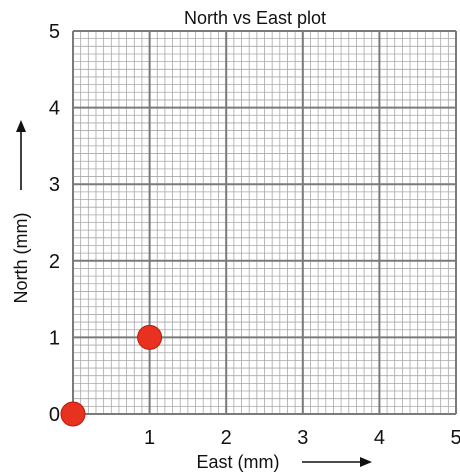 This screenshot has height=473, width=460. I want to click on data-points, so click(111, 375).